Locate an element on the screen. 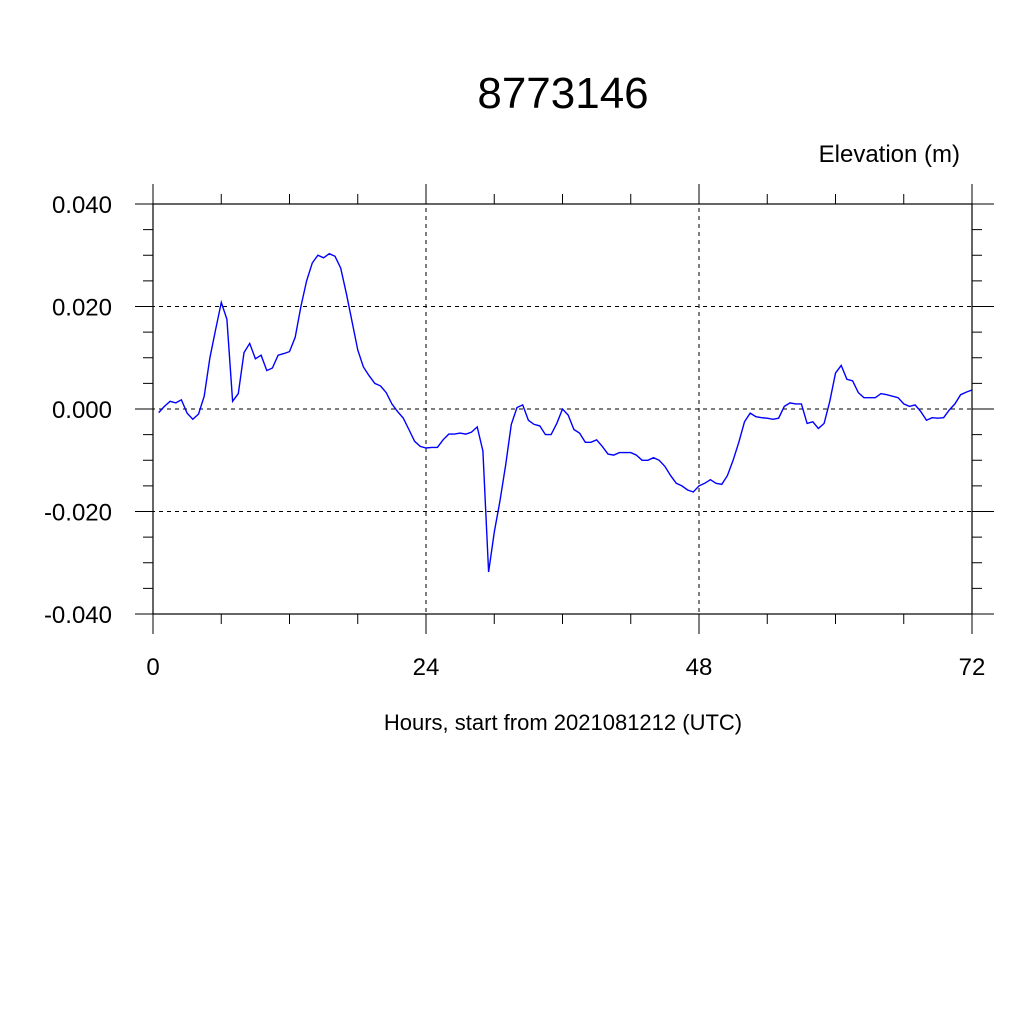 This screenshot has height=1024, width=1024. y-tick-label: 0.020 is located at coordinates (82, 308).